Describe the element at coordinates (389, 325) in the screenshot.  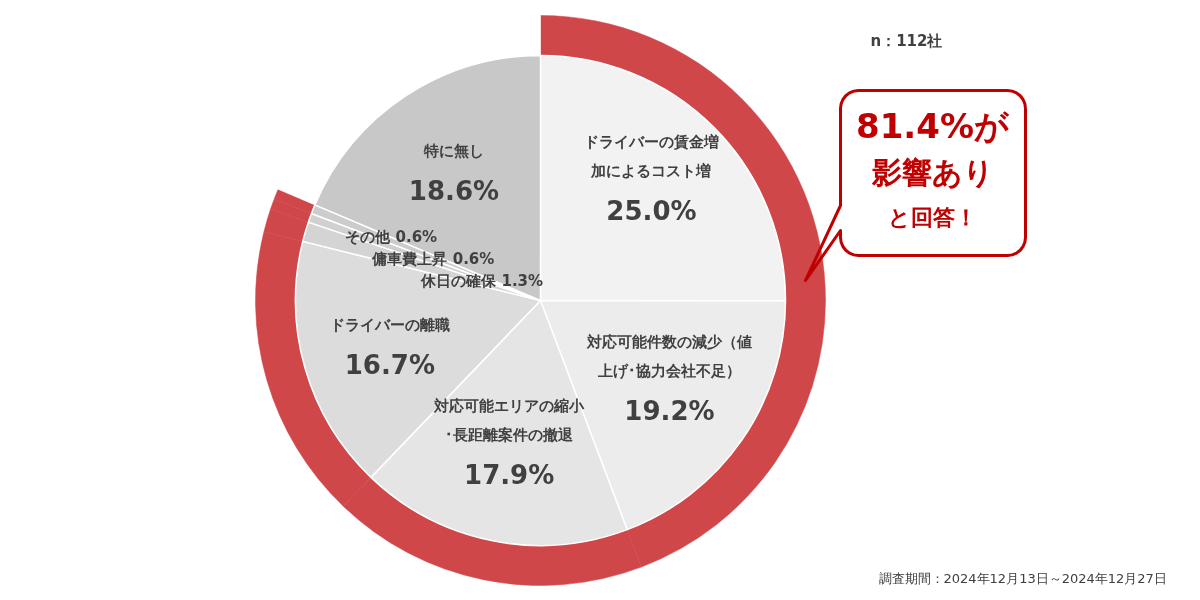
I see `slice-label: ドライバーの離職` at that location.